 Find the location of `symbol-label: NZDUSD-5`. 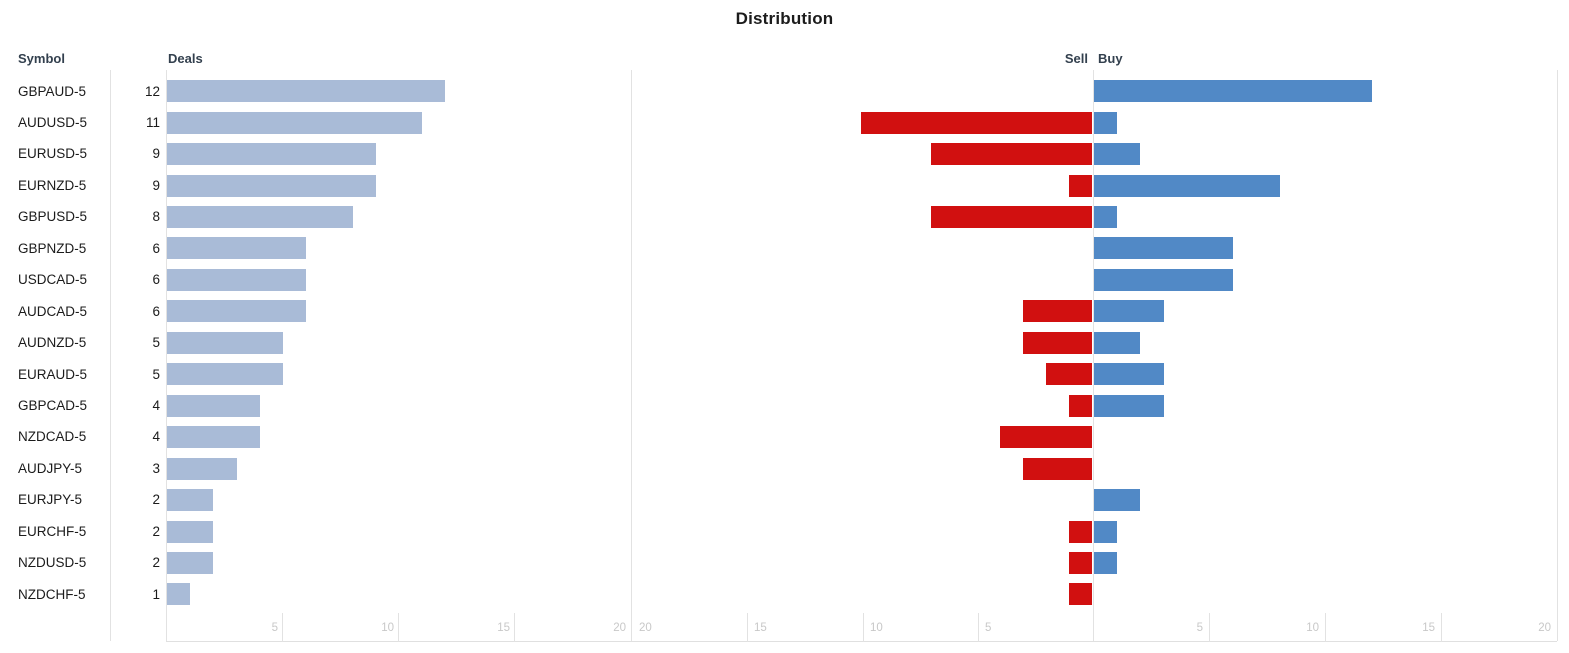

symbol-label: NZDUSD-5 is located at coordinates (52, 563).